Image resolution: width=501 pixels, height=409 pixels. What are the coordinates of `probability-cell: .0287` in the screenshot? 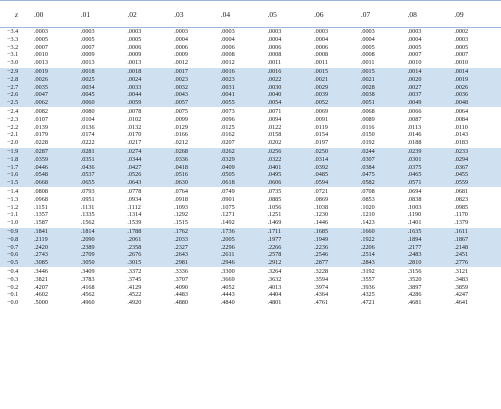 It's located at (57, 151).